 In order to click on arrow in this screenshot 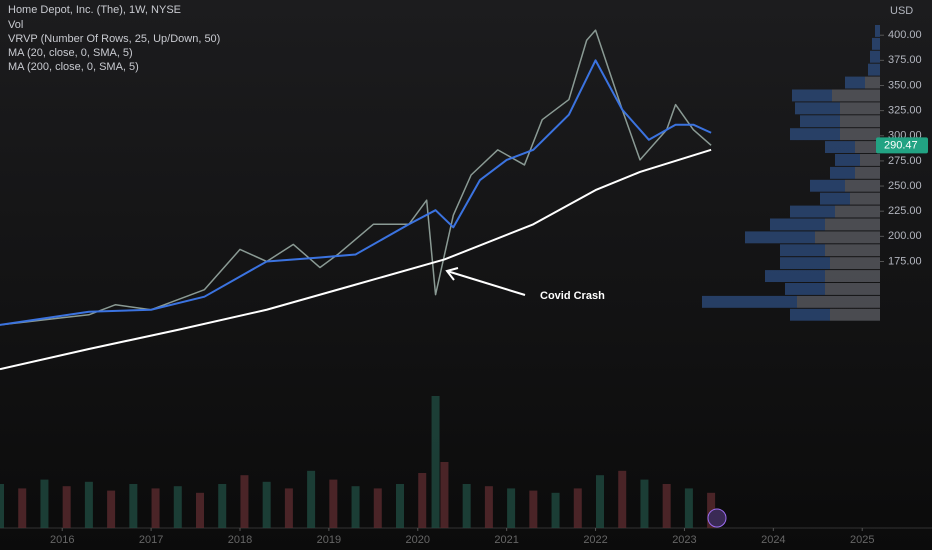, I will do `click(486, 283)`.